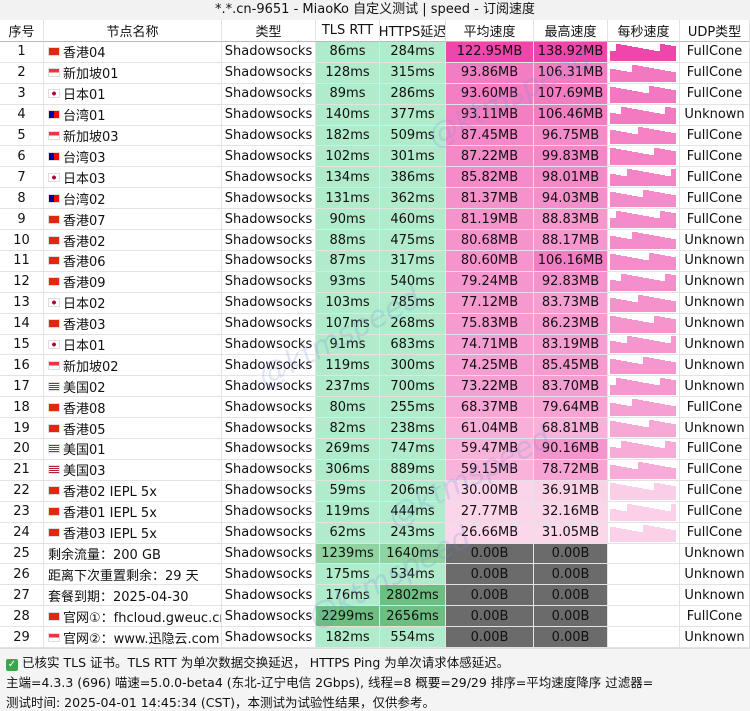 This screenshot has width=750, height=711. Describe the element at coordinates (571, 282) in the screenshot. I see `cell: 92.83MB` at that location.